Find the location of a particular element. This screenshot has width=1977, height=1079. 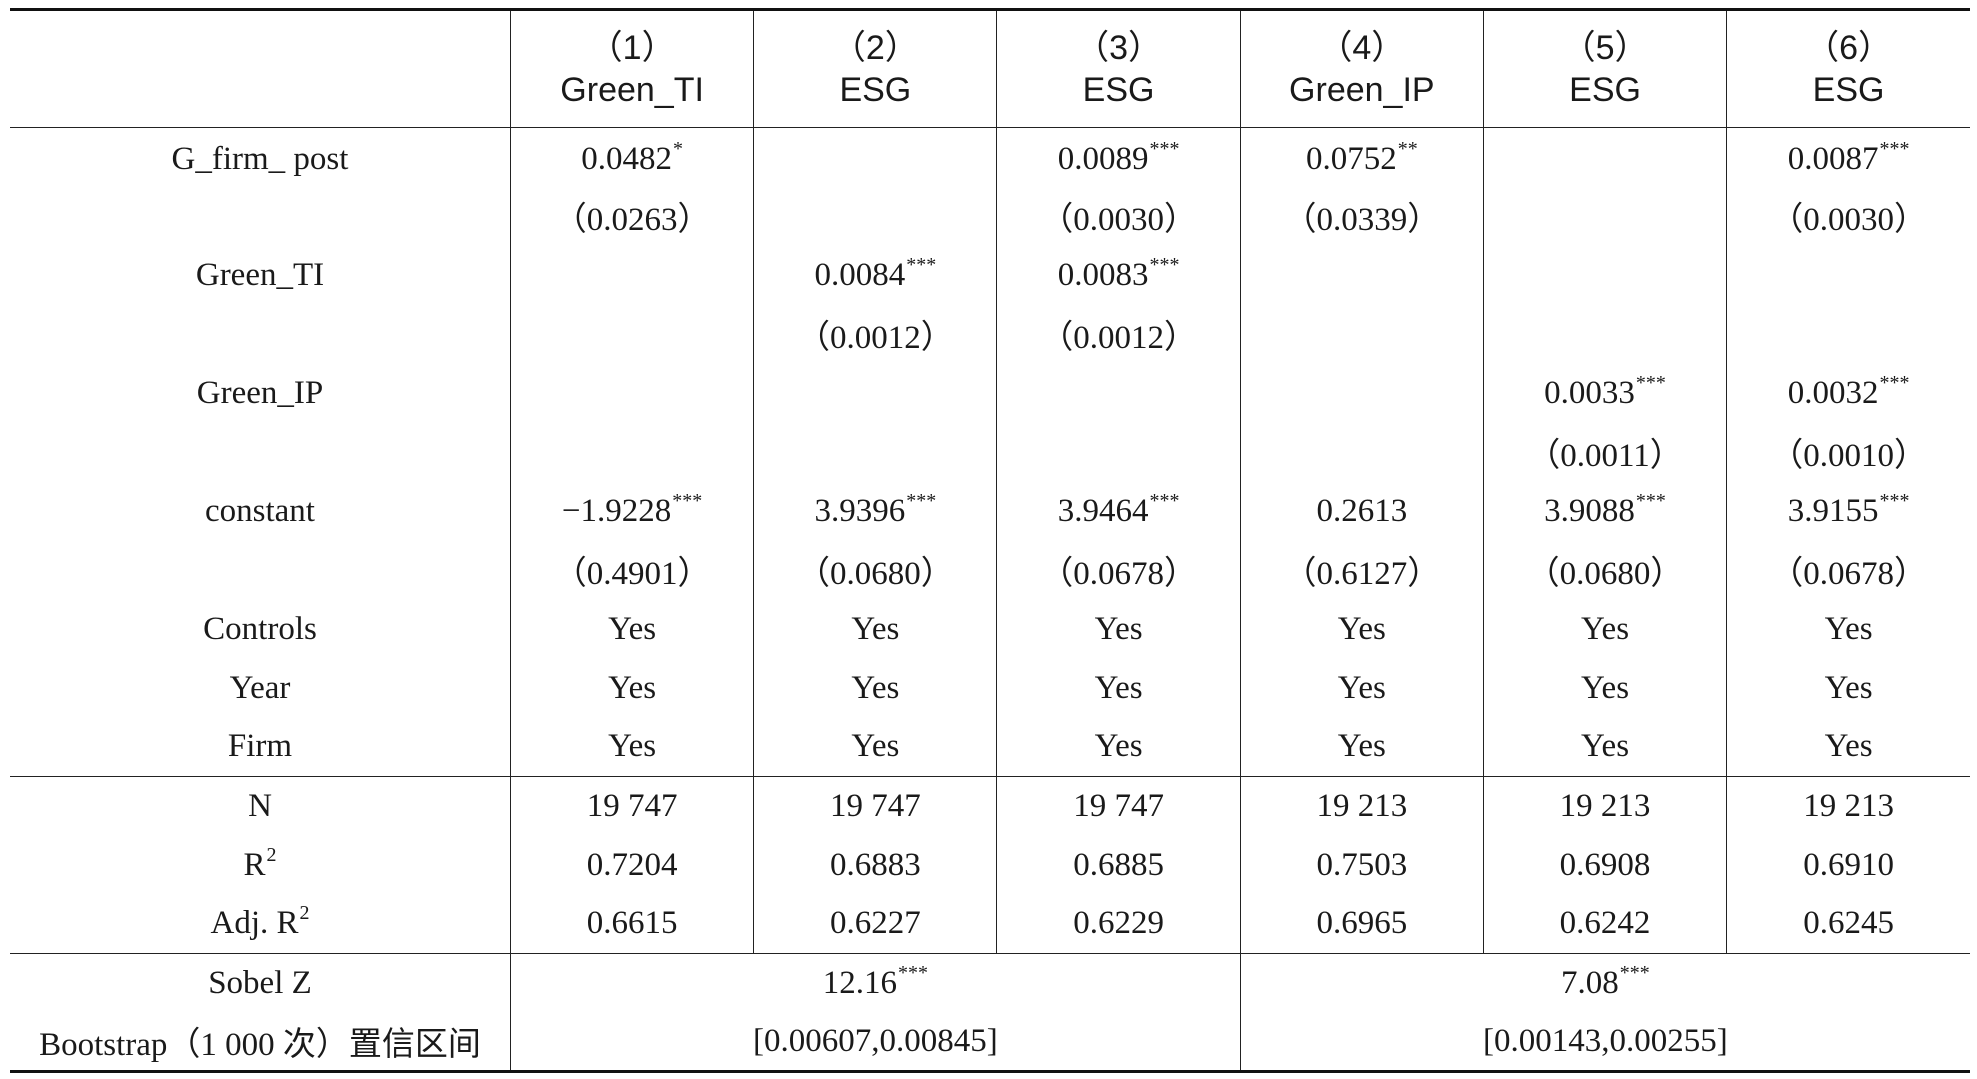

cell-value: （0.0012） is located at coordinates (875, 338).